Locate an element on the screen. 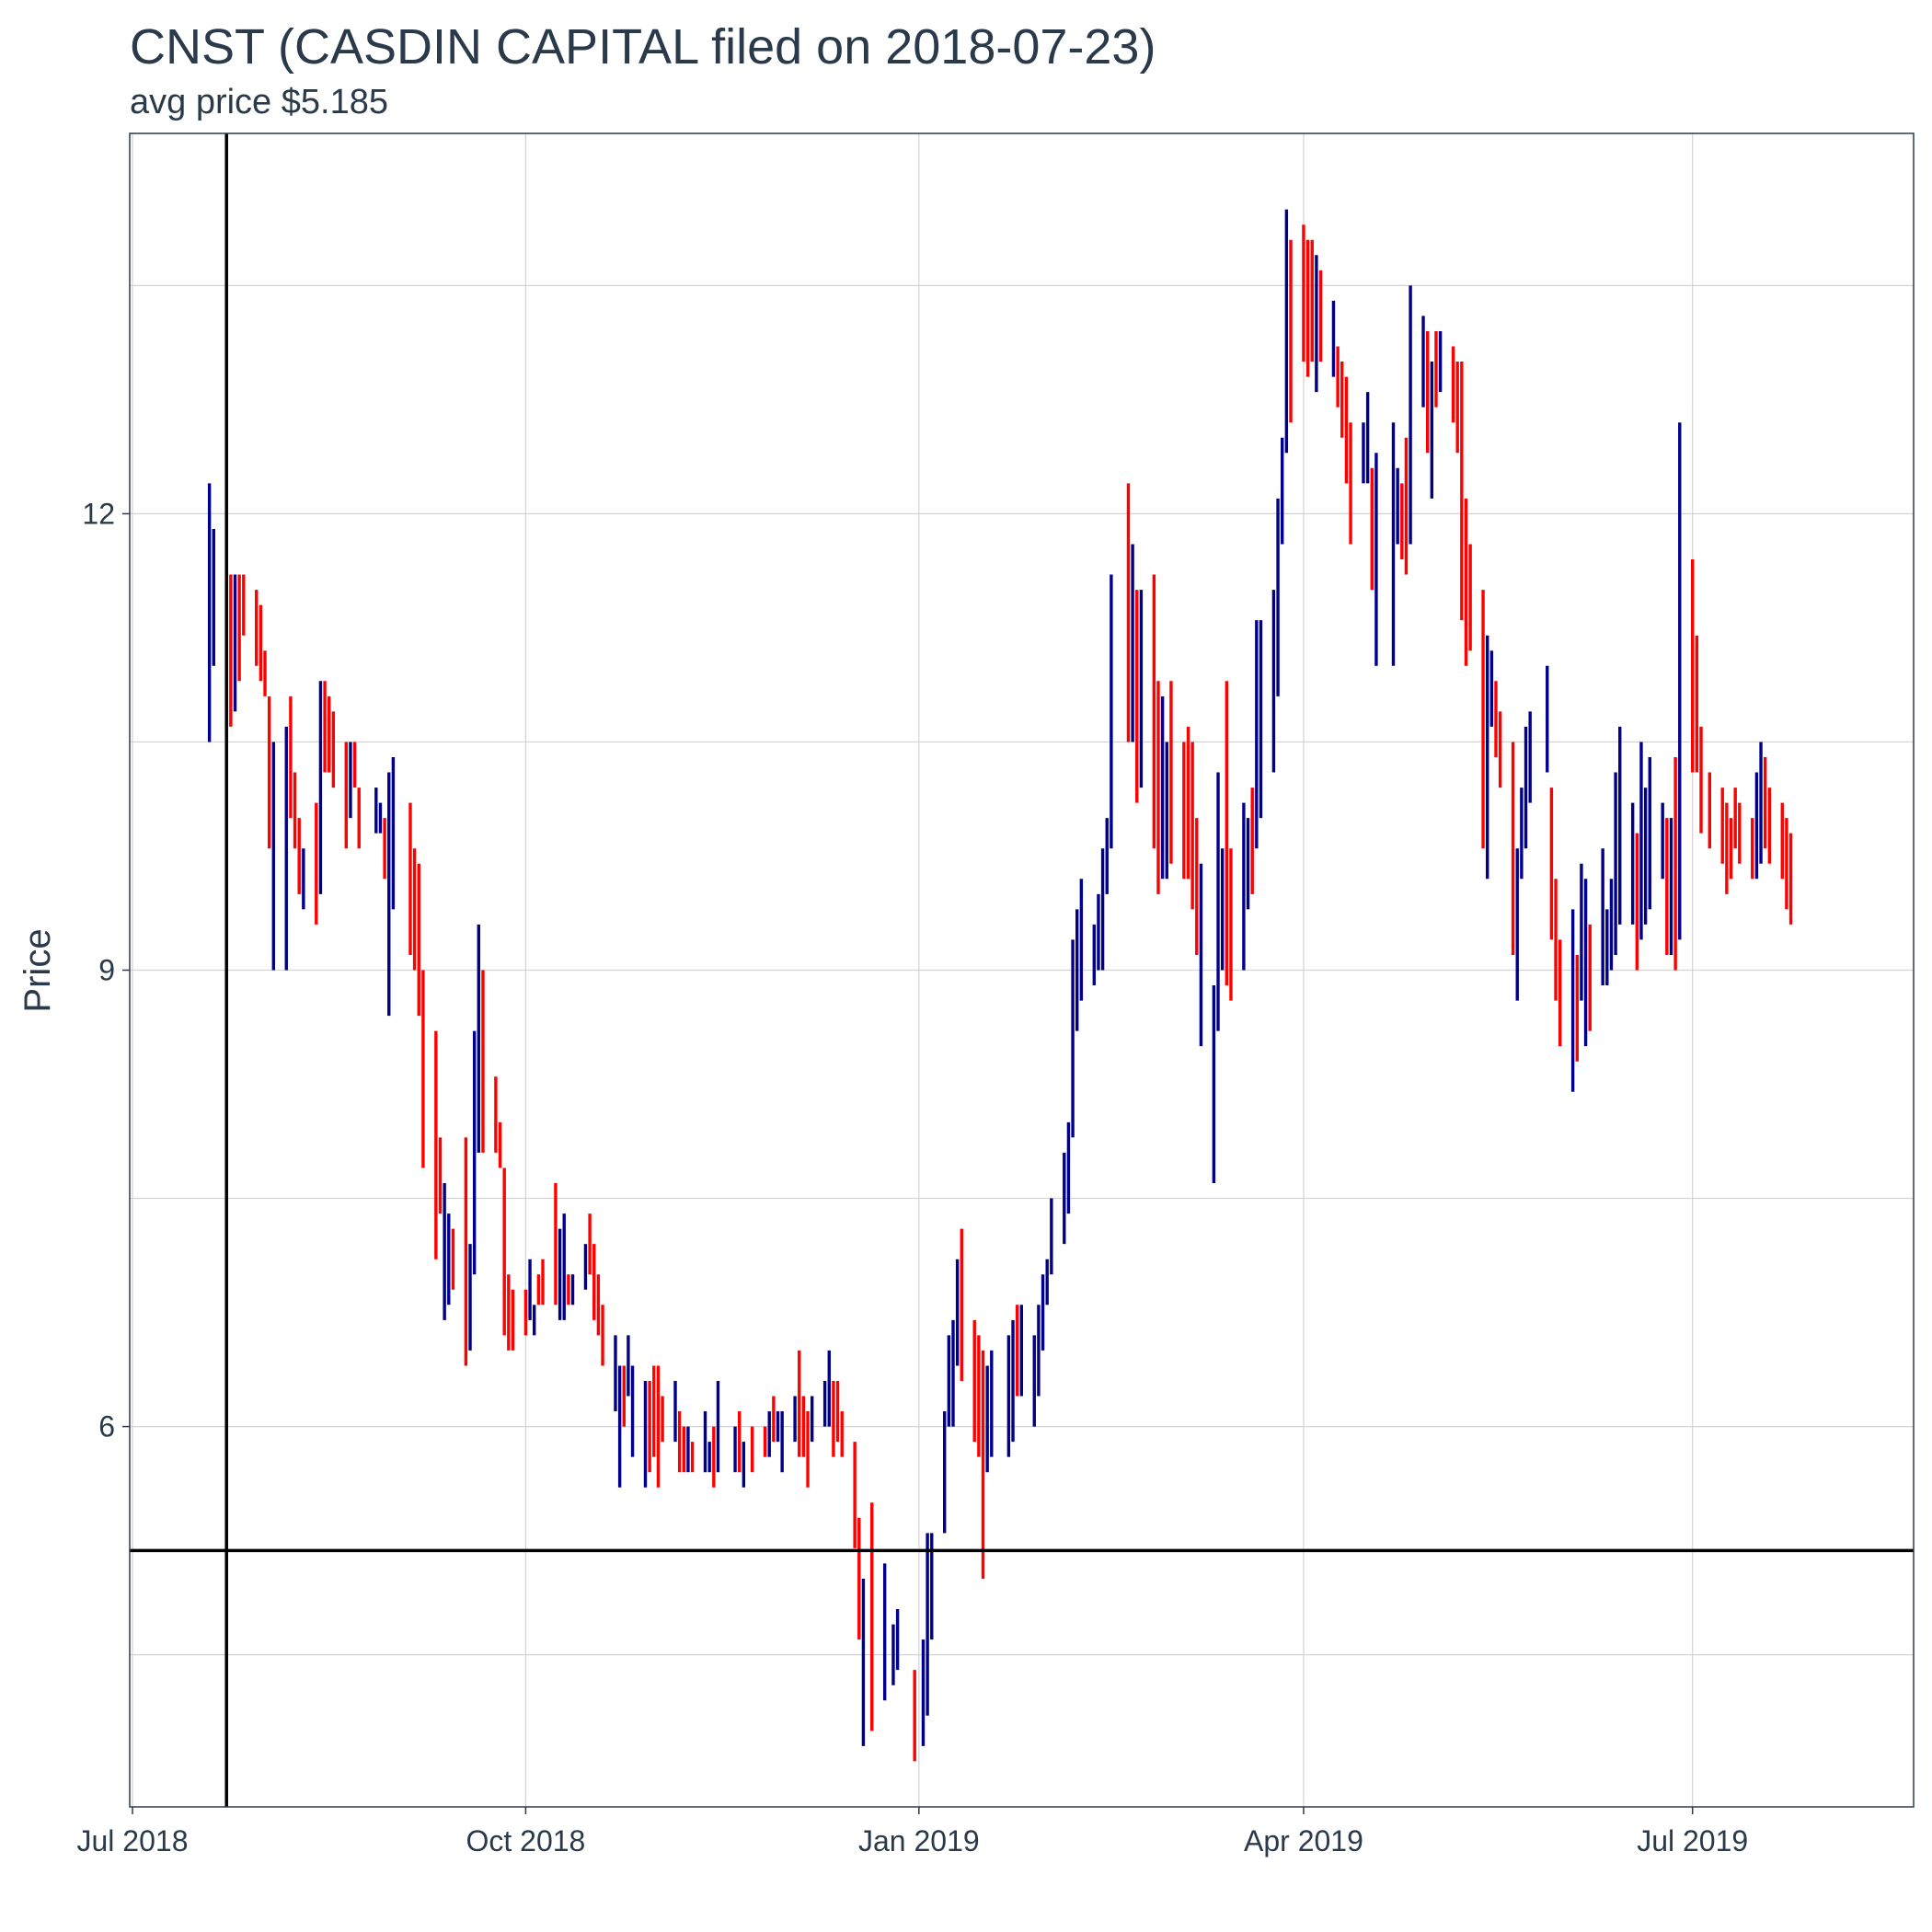  x-tick-label: Jul 2018 is located at coordinates (133, 1840).